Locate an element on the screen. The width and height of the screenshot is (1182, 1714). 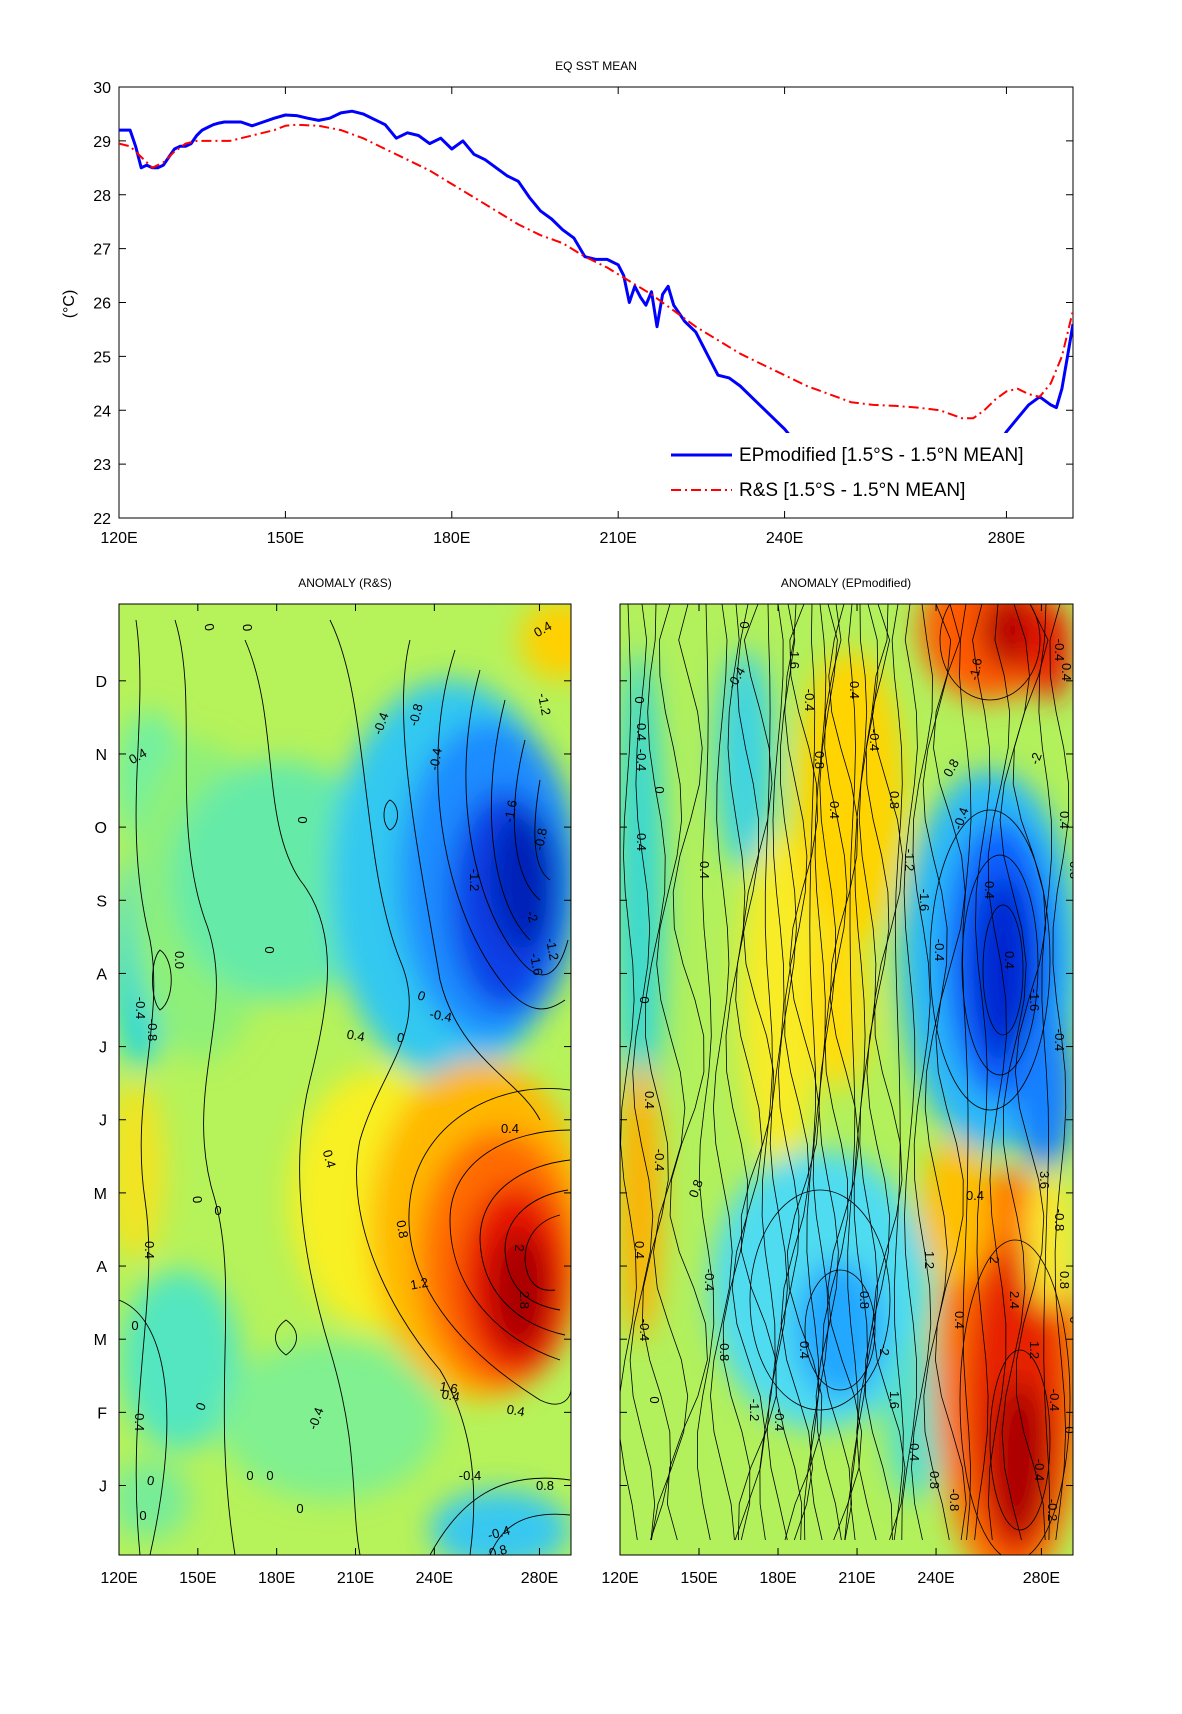
chart-title: EQ SST MEAN is located at coordinates (596, 66).